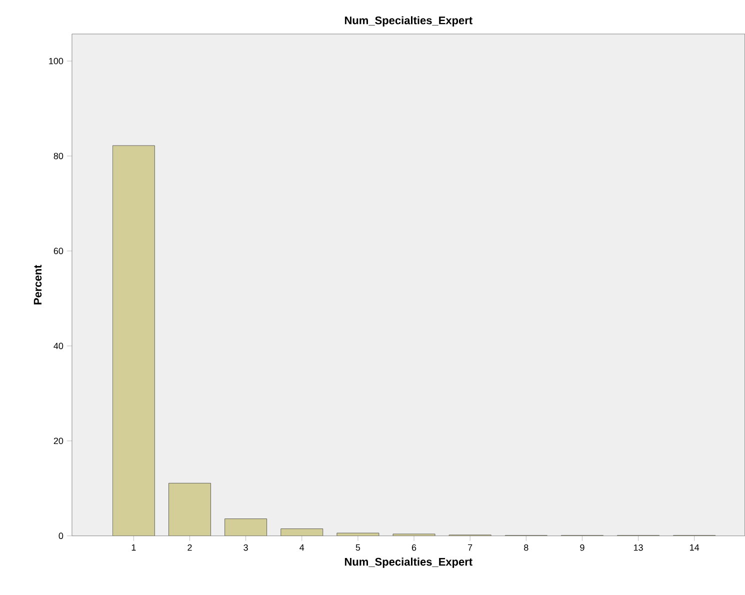 The image size is (745, 595). Describe the element at coordinates (358, 547) in the screenshot. I see `x-tick-label: 5` at that location.